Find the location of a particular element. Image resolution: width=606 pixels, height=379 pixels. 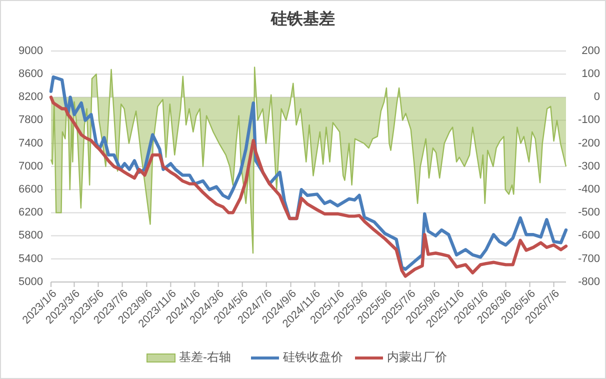

y-tick-label: 7000 is located at coordinates (30, 166).